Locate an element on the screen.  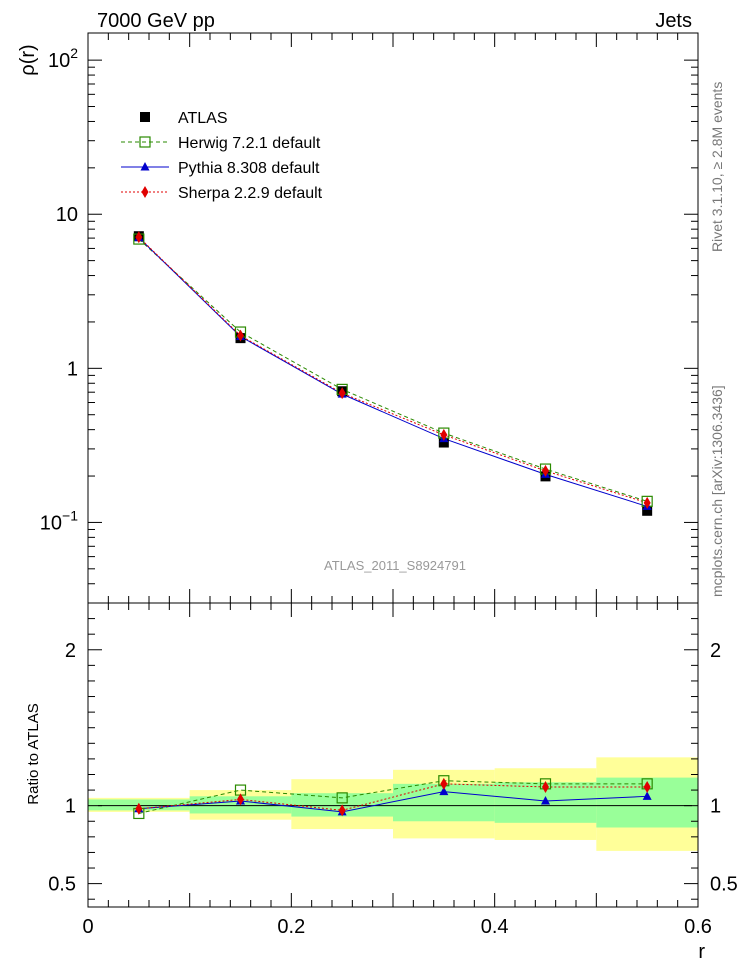
legend-marker-sherpa is located at coordinates (145, 192).